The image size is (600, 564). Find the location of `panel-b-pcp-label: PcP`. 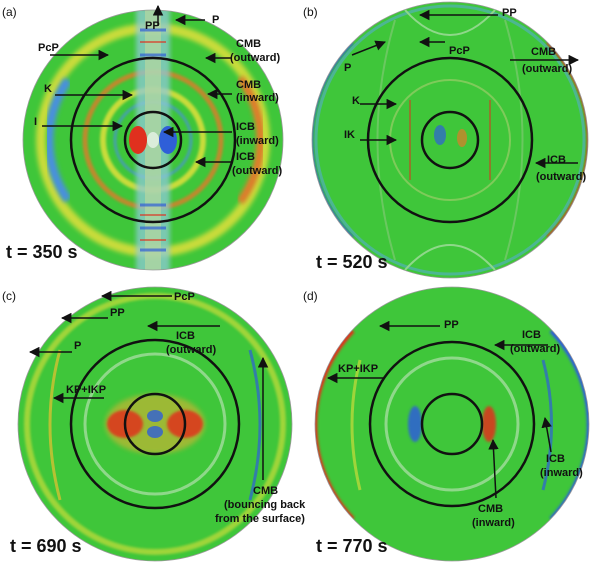

panel-b-pcp-label: PcP is located at coordinates (459, 51).